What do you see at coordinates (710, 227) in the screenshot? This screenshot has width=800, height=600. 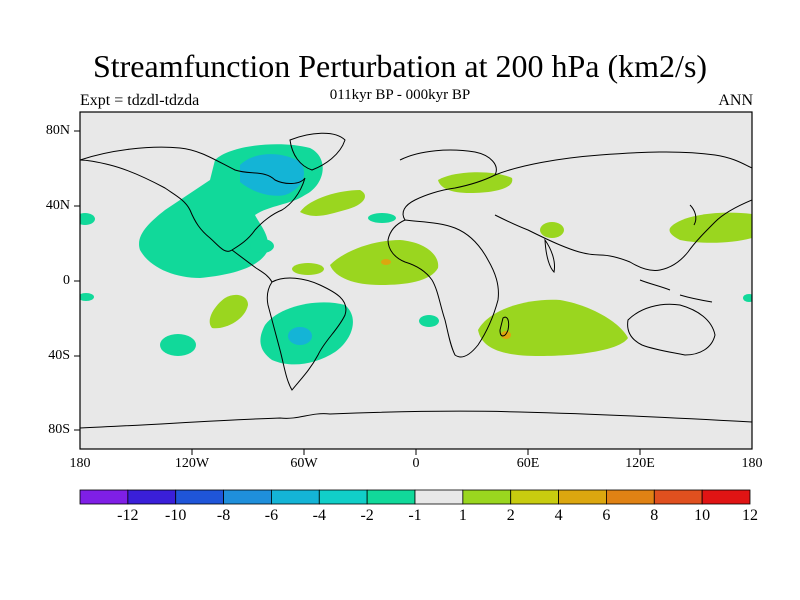 I see `positive-region-west-pacific` at bounding box center [710, 227].